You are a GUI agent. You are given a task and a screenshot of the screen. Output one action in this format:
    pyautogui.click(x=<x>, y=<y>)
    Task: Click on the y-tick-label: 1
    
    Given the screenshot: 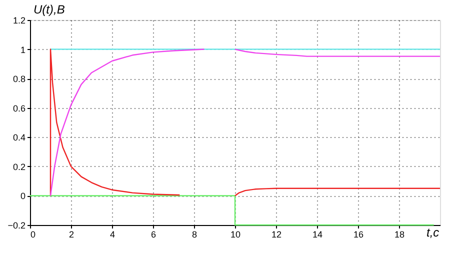 What is the action you would take?
    pyautogui.click(x=23, y=49)
    